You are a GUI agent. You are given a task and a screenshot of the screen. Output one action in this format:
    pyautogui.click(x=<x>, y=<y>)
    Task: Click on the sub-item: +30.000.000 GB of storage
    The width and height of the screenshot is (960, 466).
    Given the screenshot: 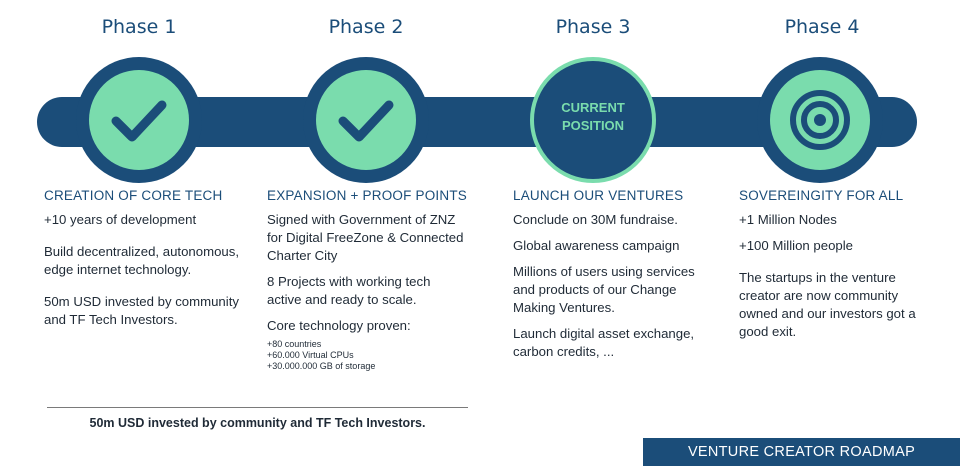 What is the action you would take?
    pyautogui.click(x=321, y=366)
    